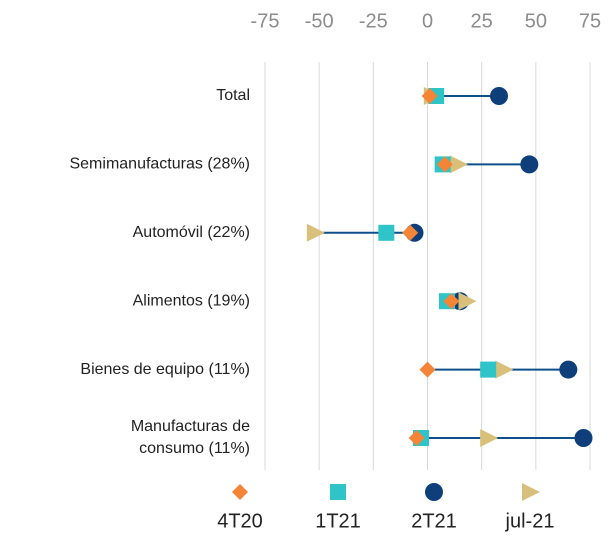  What do you see at coordinates (265, 21) in the screenshot?
I see `x-tick-label: -75` at bounding box center [265, 21].